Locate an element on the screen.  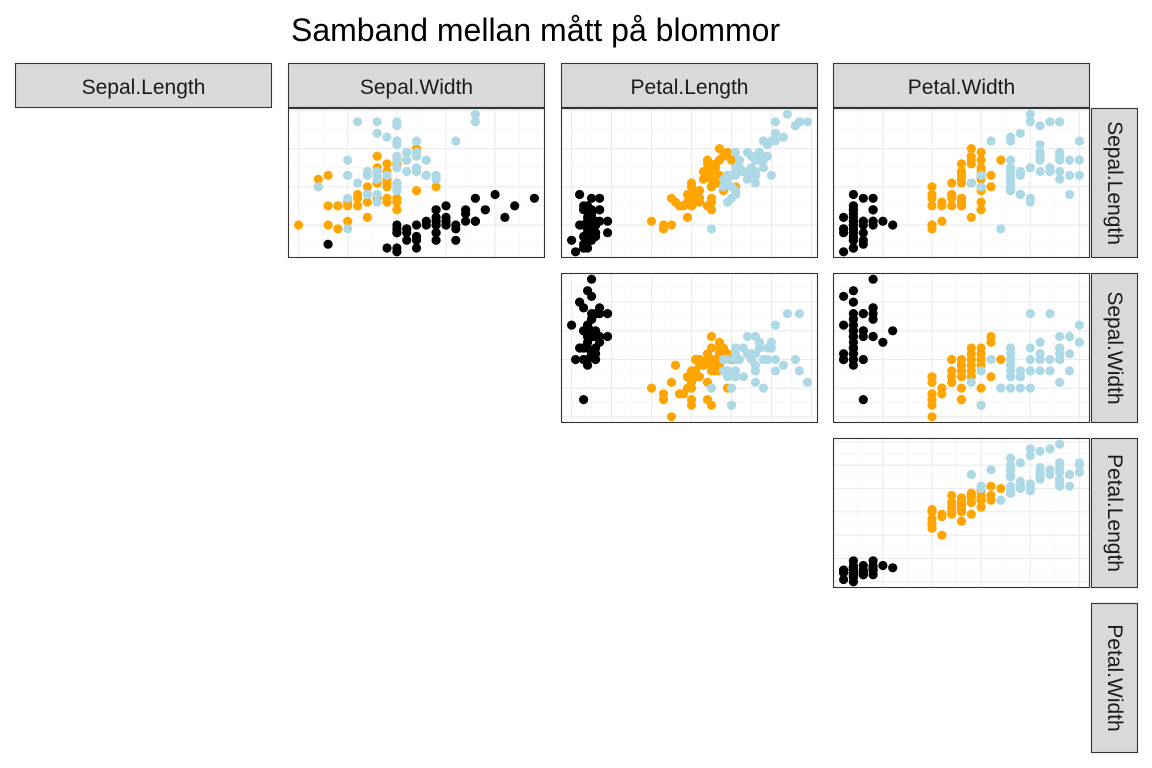
row-strip-label: Petal.Width is located at coordinates (1114, 677).